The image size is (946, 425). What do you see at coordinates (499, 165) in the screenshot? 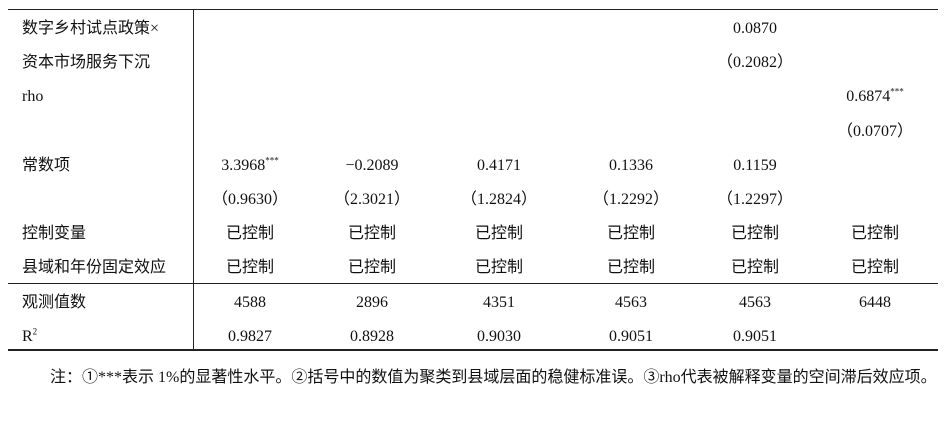
I see `table-cell: 0.4171` at bounding box center [499, 165].